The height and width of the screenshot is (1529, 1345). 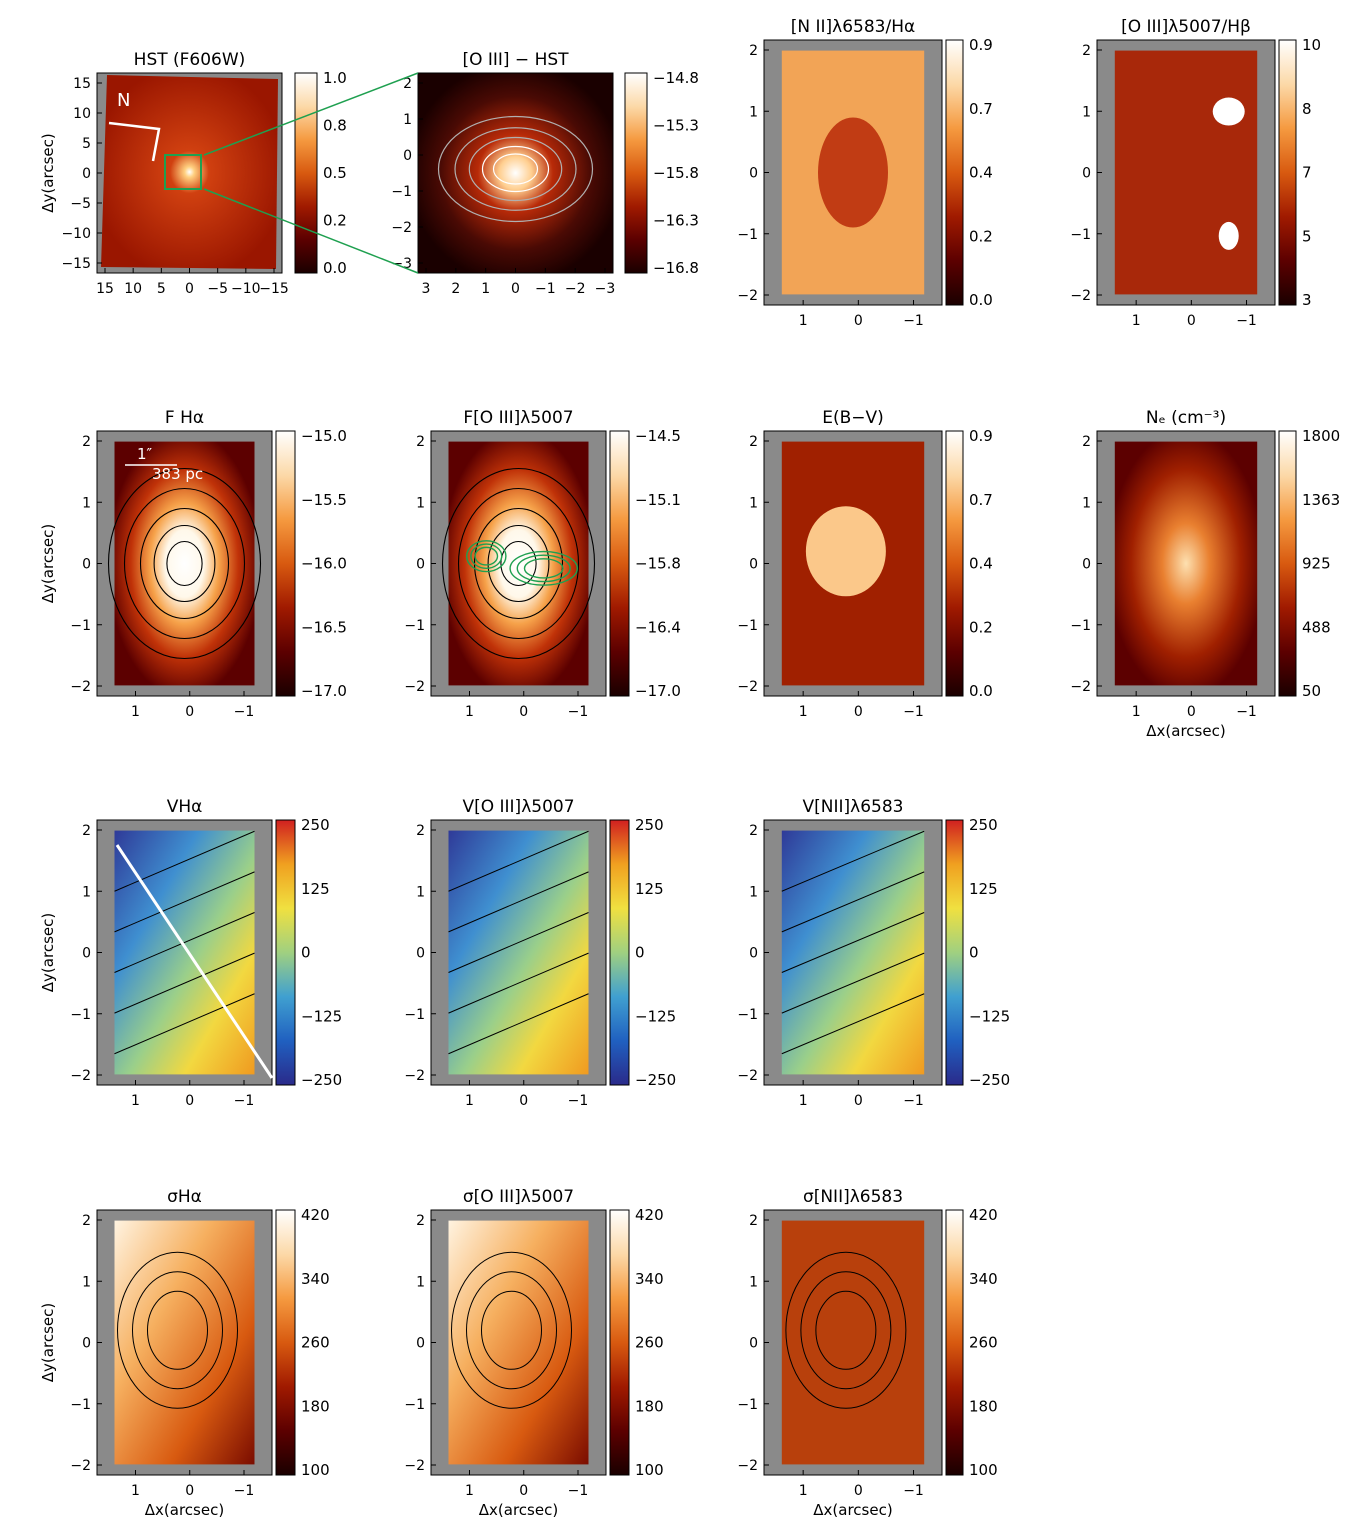 What do you see at coordinates (676, 78) in the screenshot?
I see `colorbar-label: −14.8` at bounding box center [676, 78].